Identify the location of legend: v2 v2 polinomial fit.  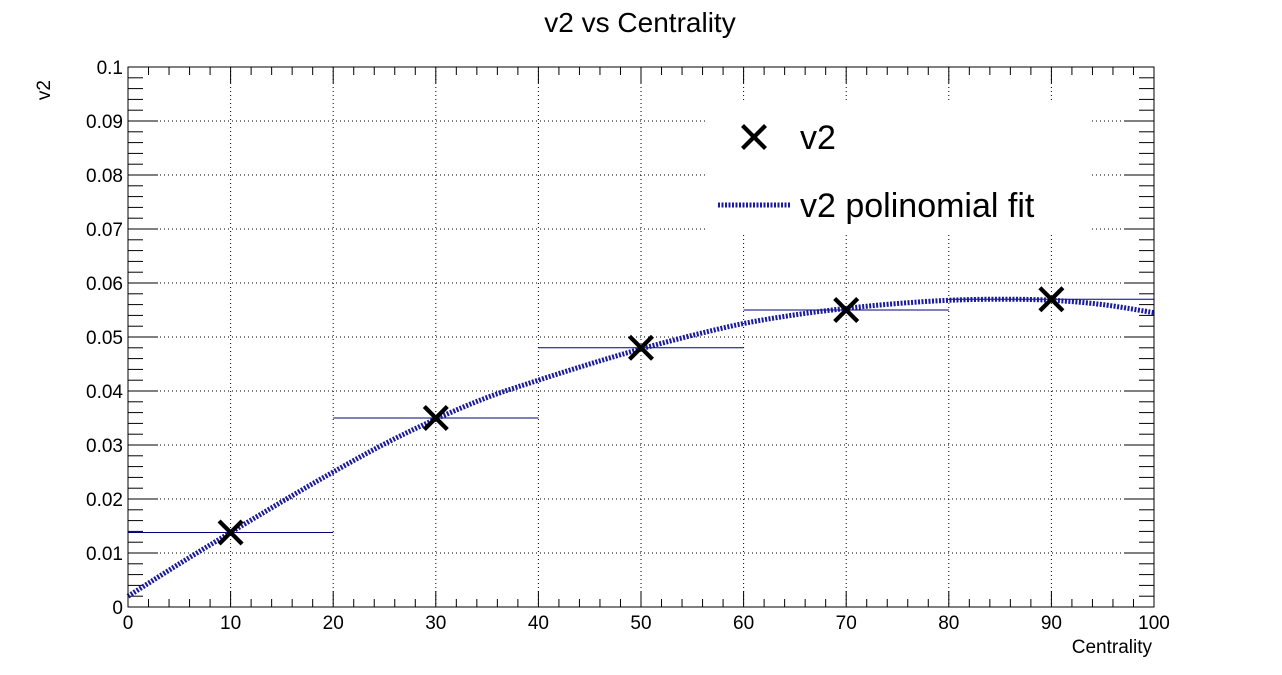
(897, 169).